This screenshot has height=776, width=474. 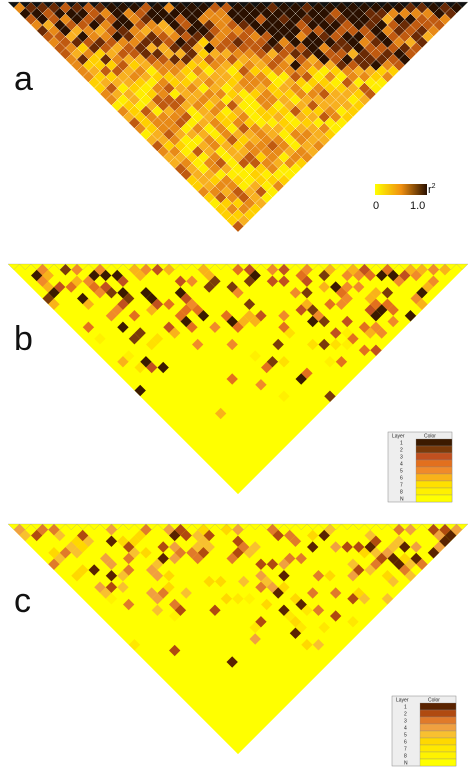 I want to click on legend-title: r2, so click(x=432, y=189).